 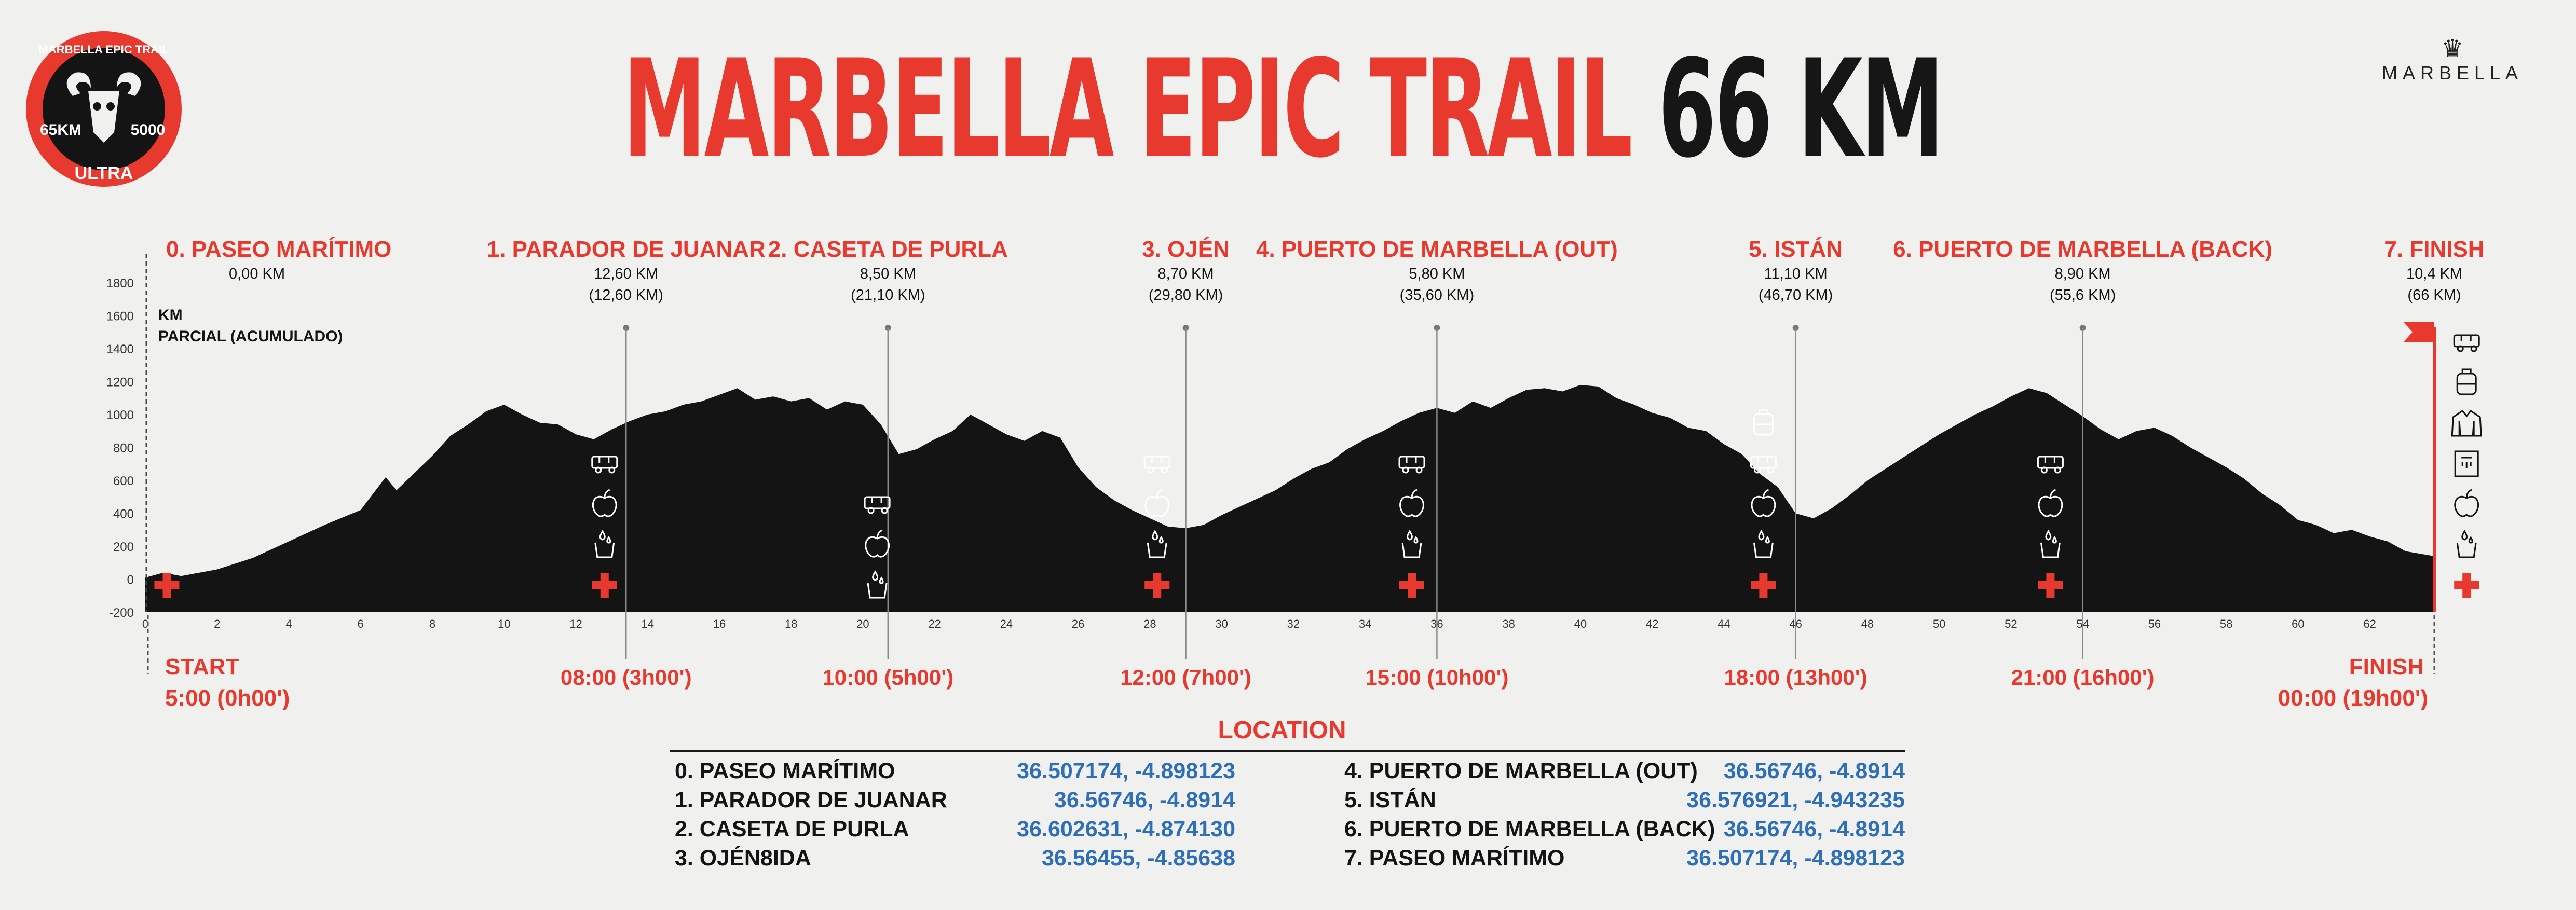 I want to click on race-badge-logo: MARBELLA EPIC TRAIL 65KM 5000 ULTRA, so click(x=104, y=109).